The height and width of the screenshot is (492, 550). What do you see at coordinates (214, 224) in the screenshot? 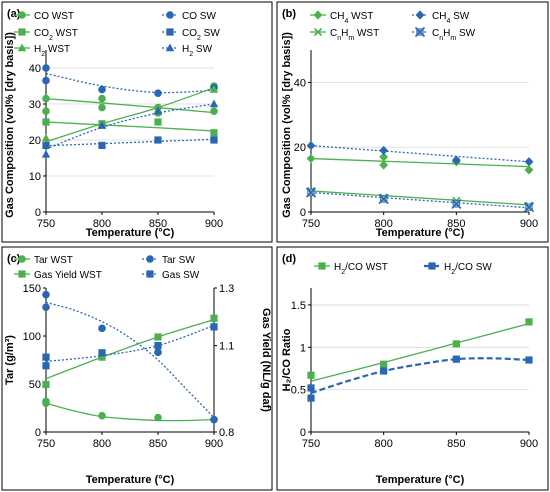
I see `x-tick-label: 900` at bounding box center [214, 224].